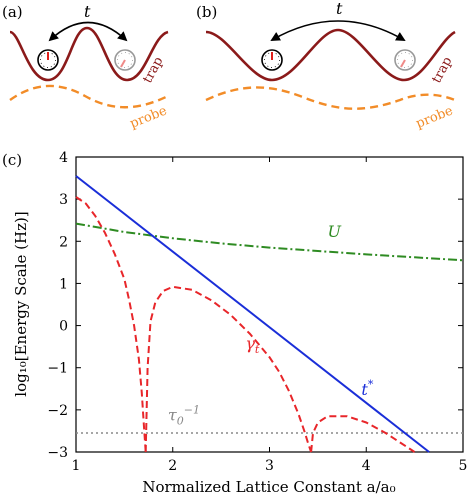  What do you see at coordinates (330, 98) in the screenshot?
I see `probe-potential-b` at bounding box center [330, 98].